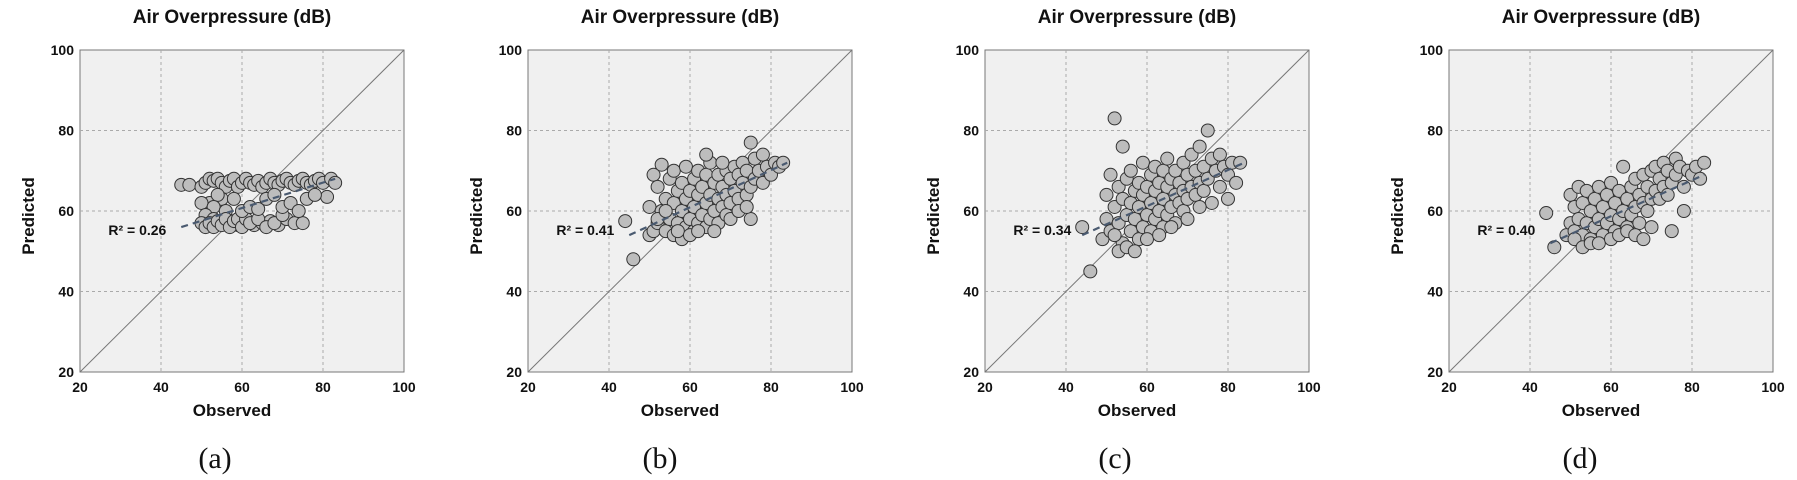 The height and width of the screenshot is (480, 1797). What do you see at coordinates (232, 410) in the screenshot?
I see `x-axis-label: Observed` at bounding box center [232, 410].